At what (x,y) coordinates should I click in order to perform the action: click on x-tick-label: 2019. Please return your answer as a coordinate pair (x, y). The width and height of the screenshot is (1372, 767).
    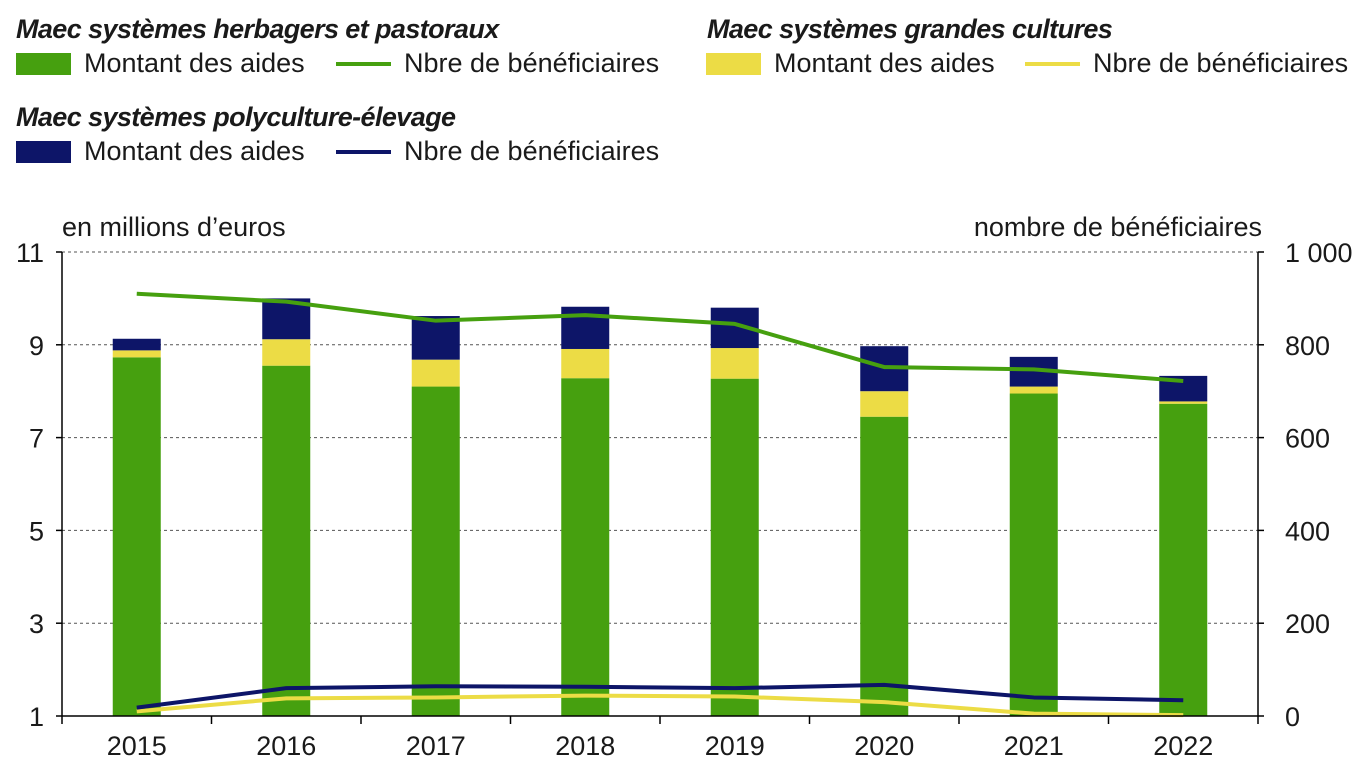
    Looking at the image, I should click on (735, 746).